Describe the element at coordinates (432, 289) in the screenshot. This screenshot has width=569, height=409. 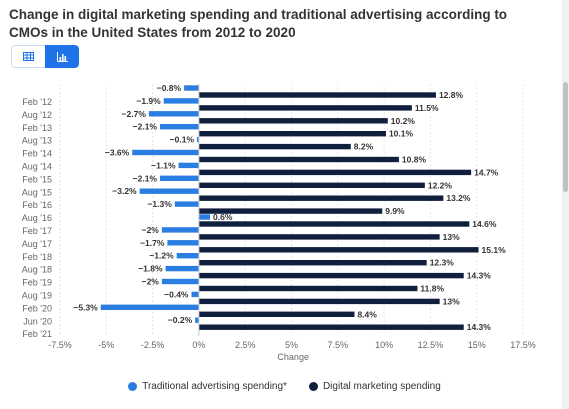
I see `data-label-digital: 11.8%` at that location.